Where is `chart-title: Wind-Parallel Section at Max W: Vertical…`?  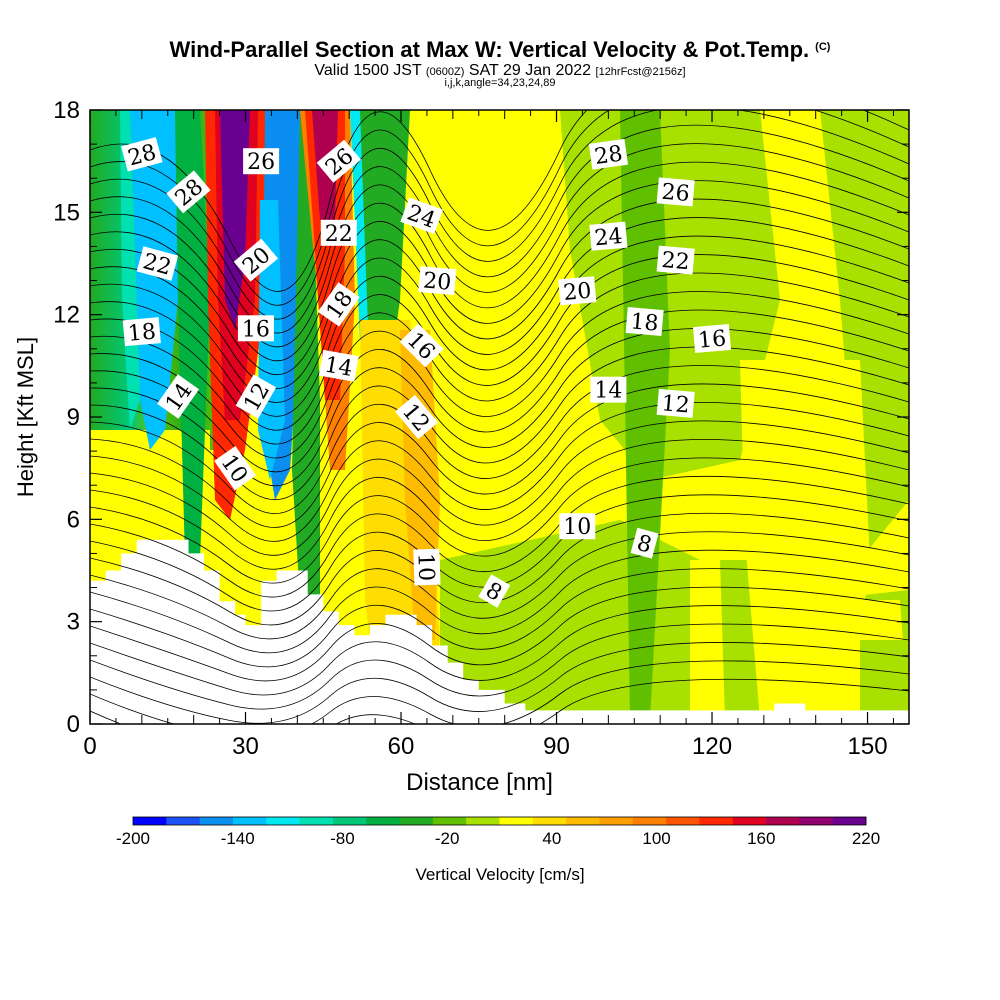
chart-title: Wind-Parallel Section at Max W: Vertical… is located at coordinates (500, 50).